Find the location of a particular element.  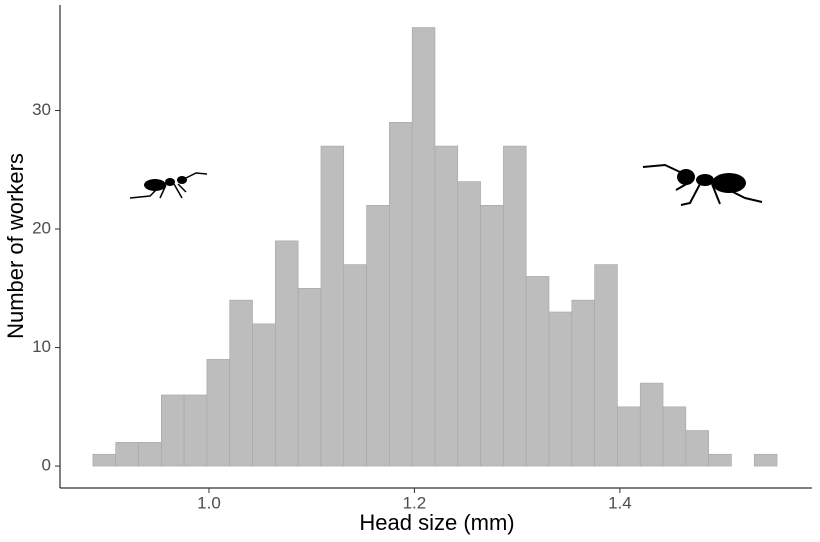

x-axis-title: Head size (mm) is located at coordinates (436, 522).